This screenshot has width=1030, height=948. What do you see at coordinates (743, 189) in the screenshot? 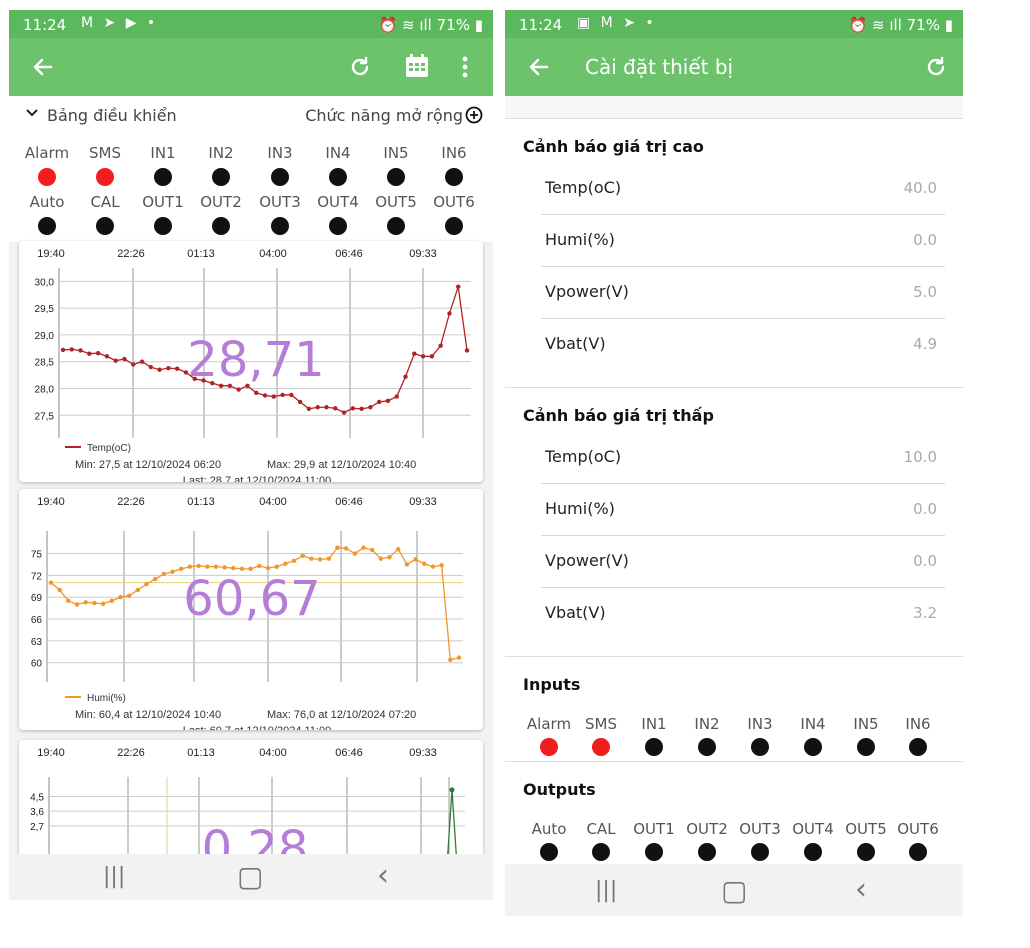
I see `setting-row: Temp(oC) 40.0` at bounding box center [743, 189].